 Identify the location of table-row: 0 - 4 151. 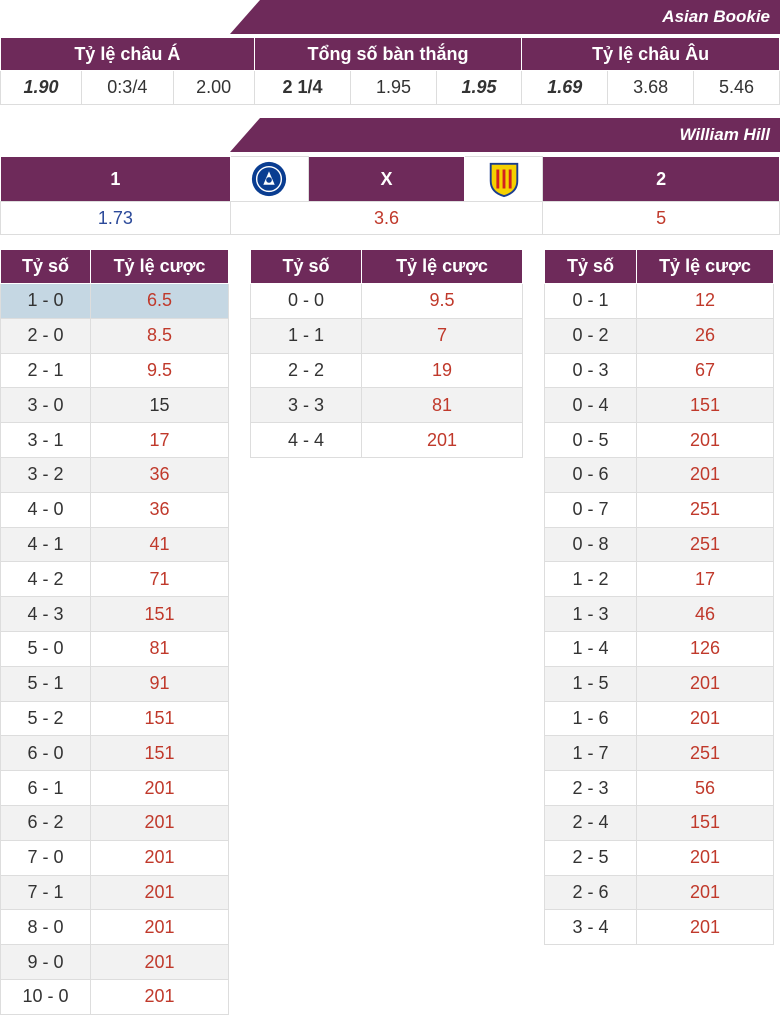
(659, 405).